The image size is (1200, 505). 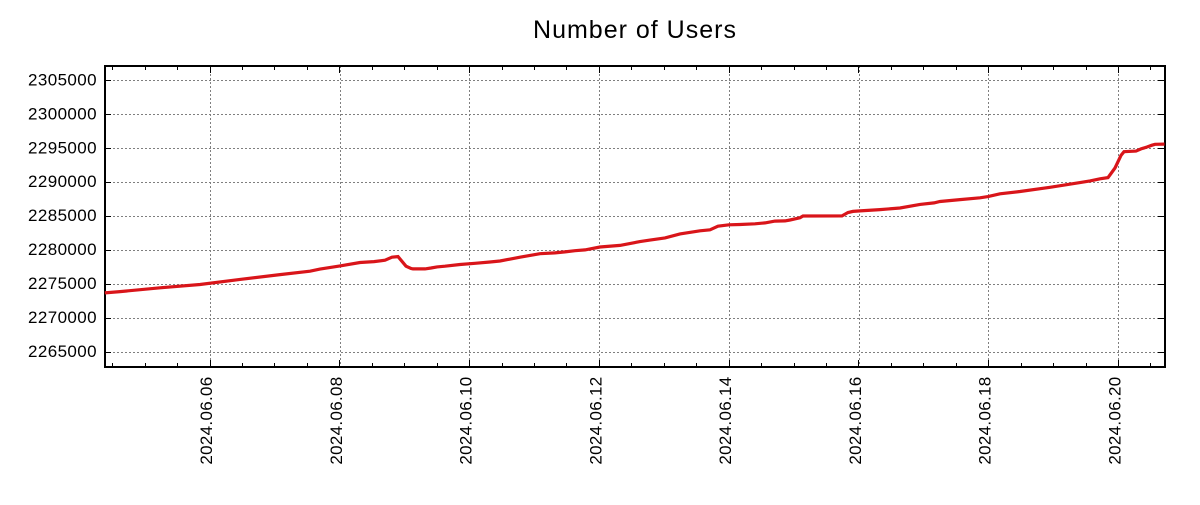 I want to click on svg-text: 2024.06.14, so click(x=725, y=421).